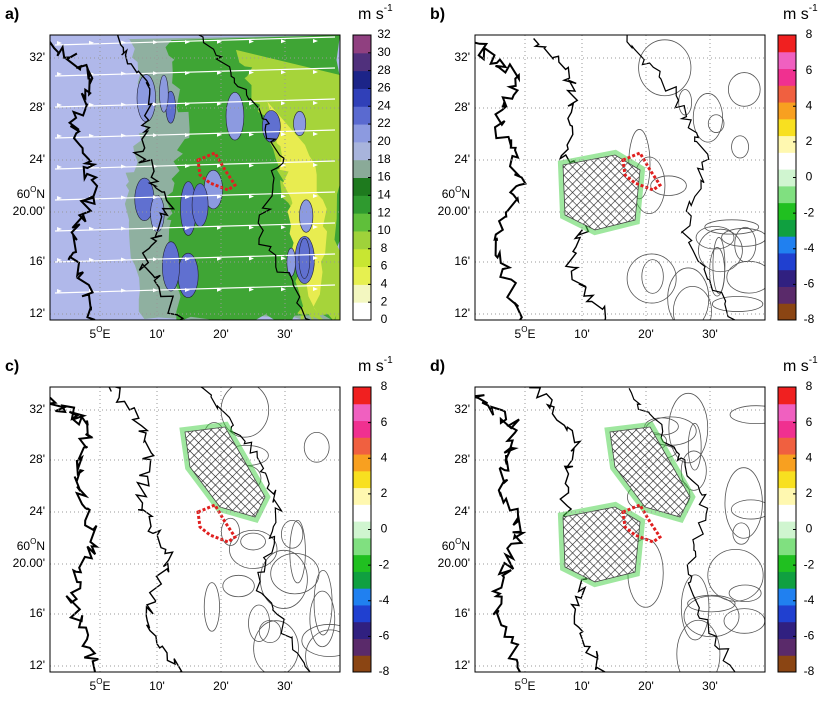  Describe the element at coordinates (384, 88) in the screenshot. I see `colorbar-tick-label: 26` at that location.